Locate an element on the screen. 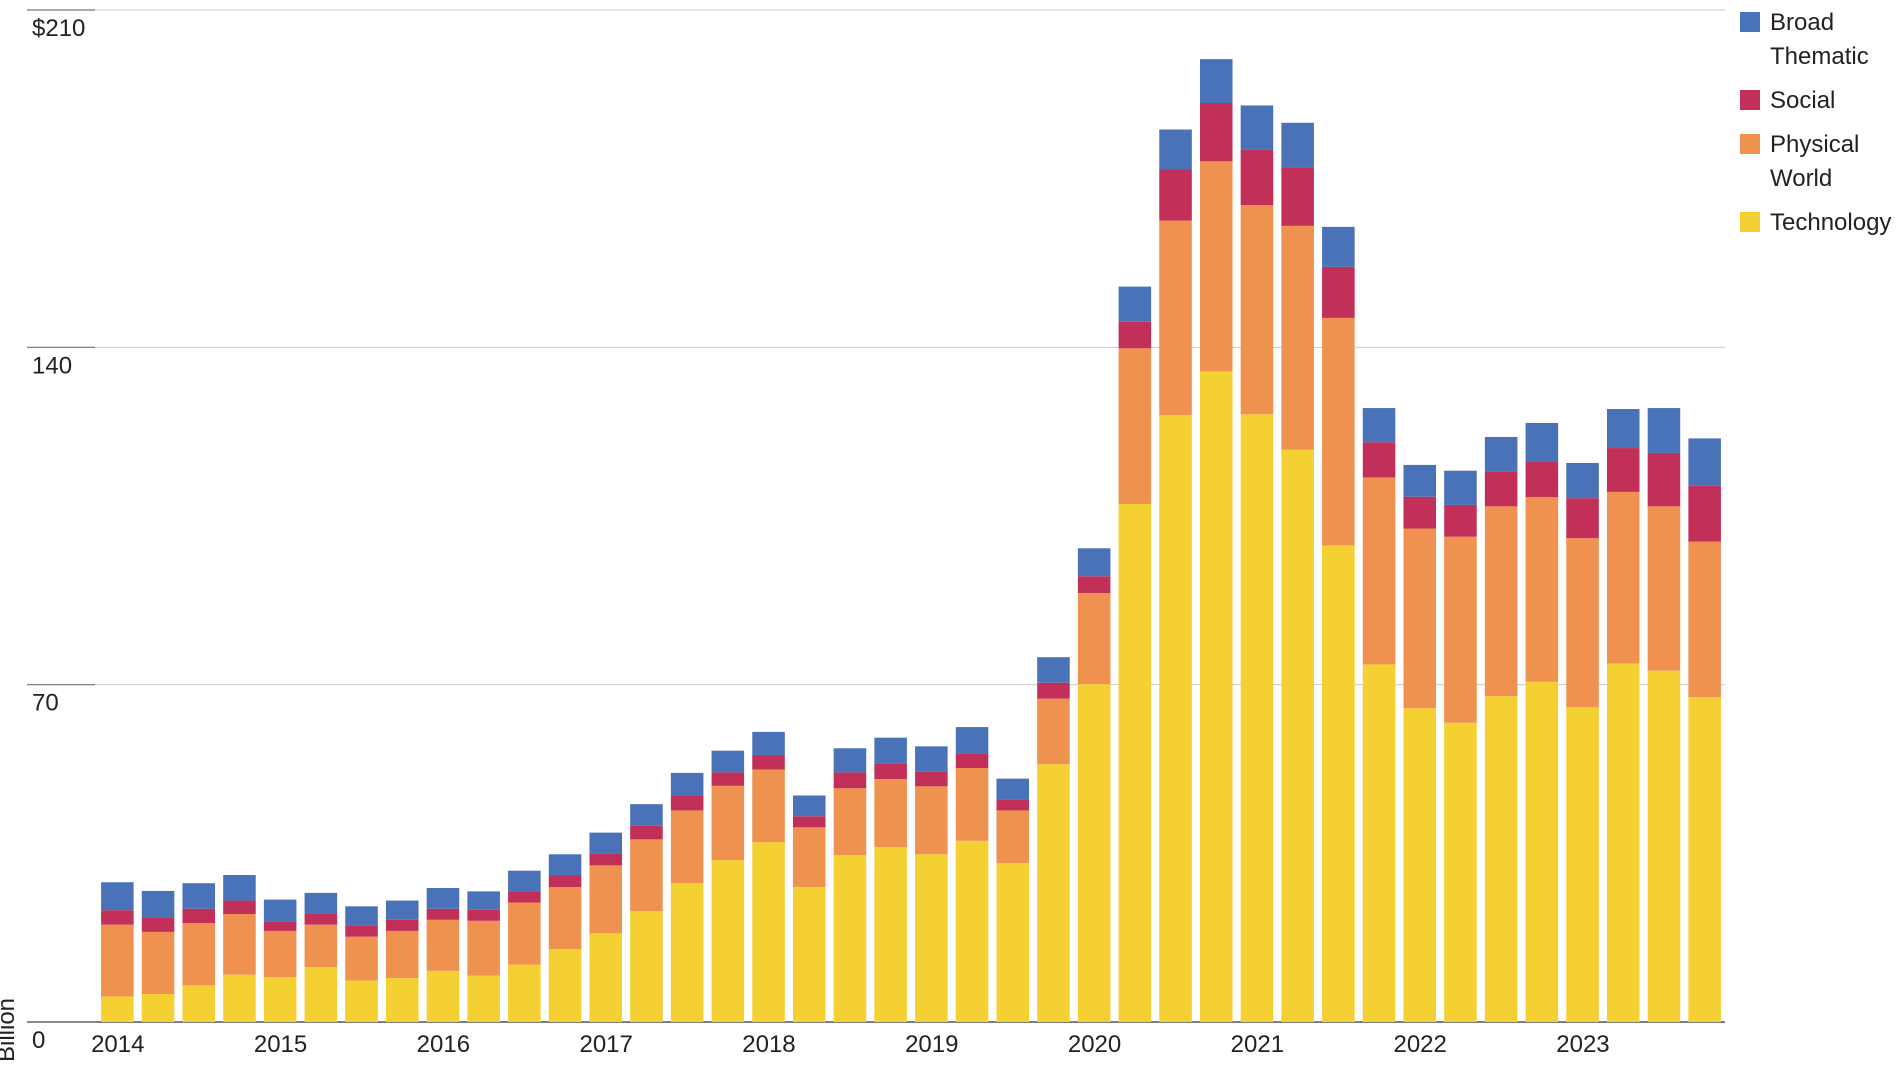  y-tick-label: $210 is located at coordinates (58, 28).